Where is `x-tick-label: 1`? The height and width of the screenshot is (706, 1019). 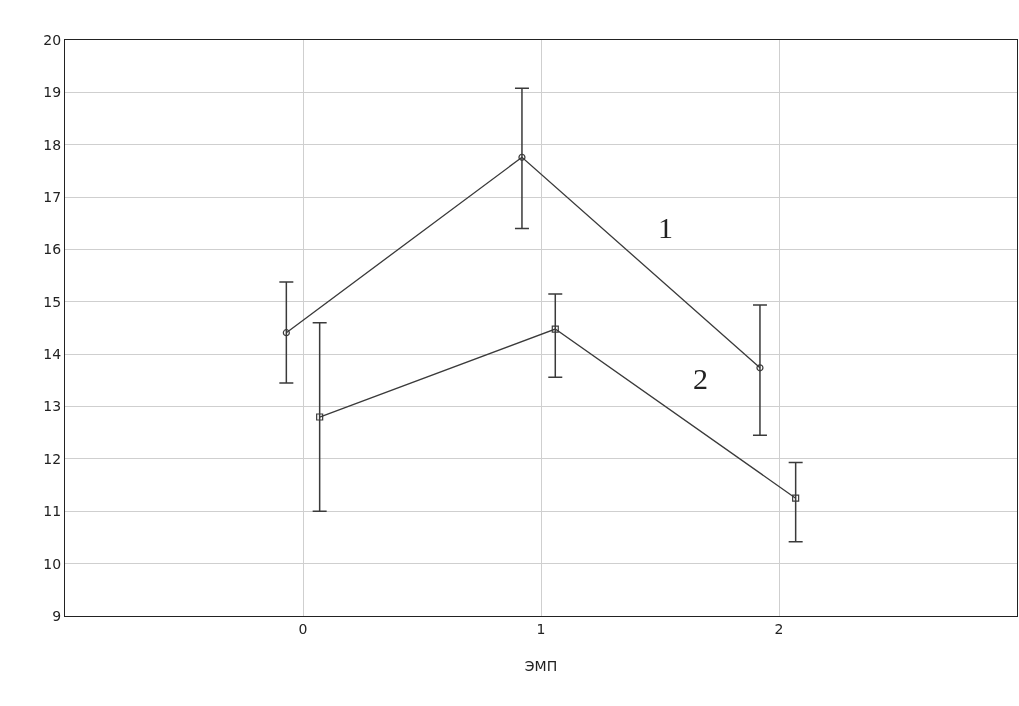
x-tick-label: 1 is located at coordinates (541, 628).